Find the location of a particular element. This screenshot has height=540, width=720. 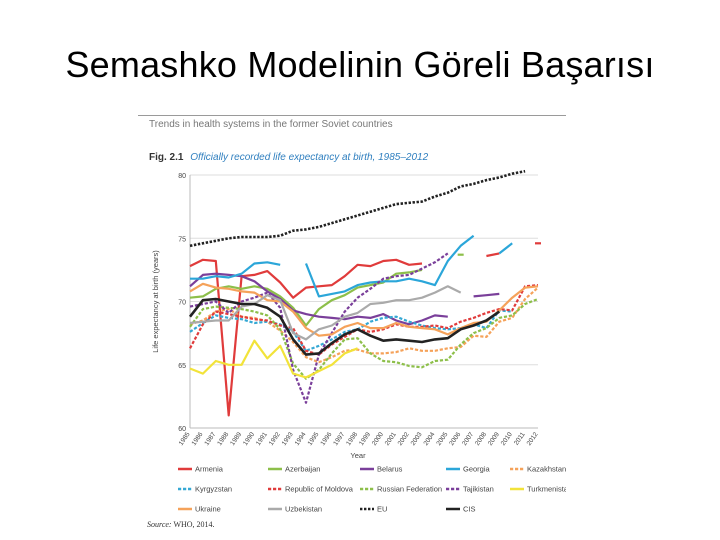

x-tick-label: 2009 is located at coordinates (494, 439).